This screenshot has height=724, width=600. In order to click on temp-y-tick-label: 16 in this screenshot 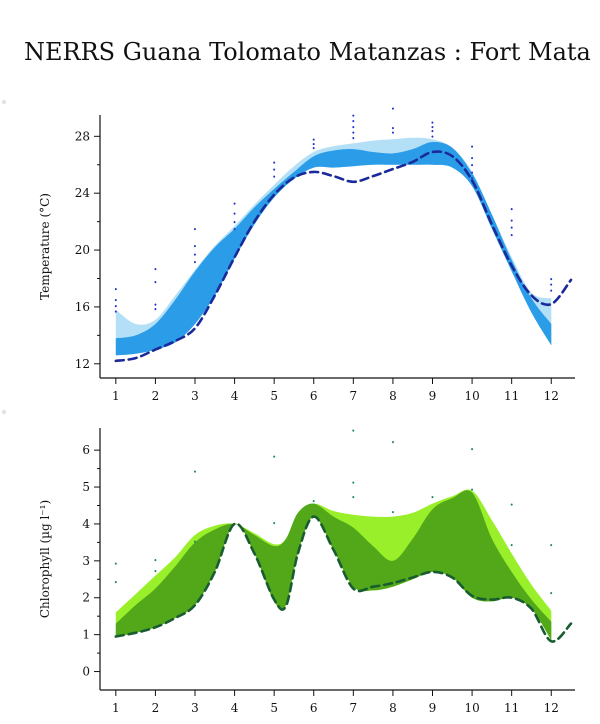, I will do `click(82, 307)`.